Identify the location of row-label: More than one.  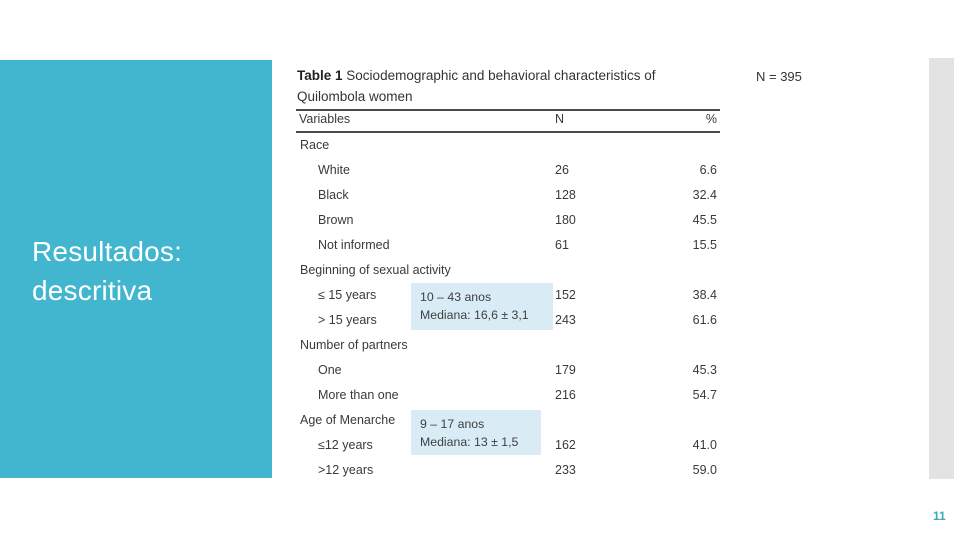
(358, 395).